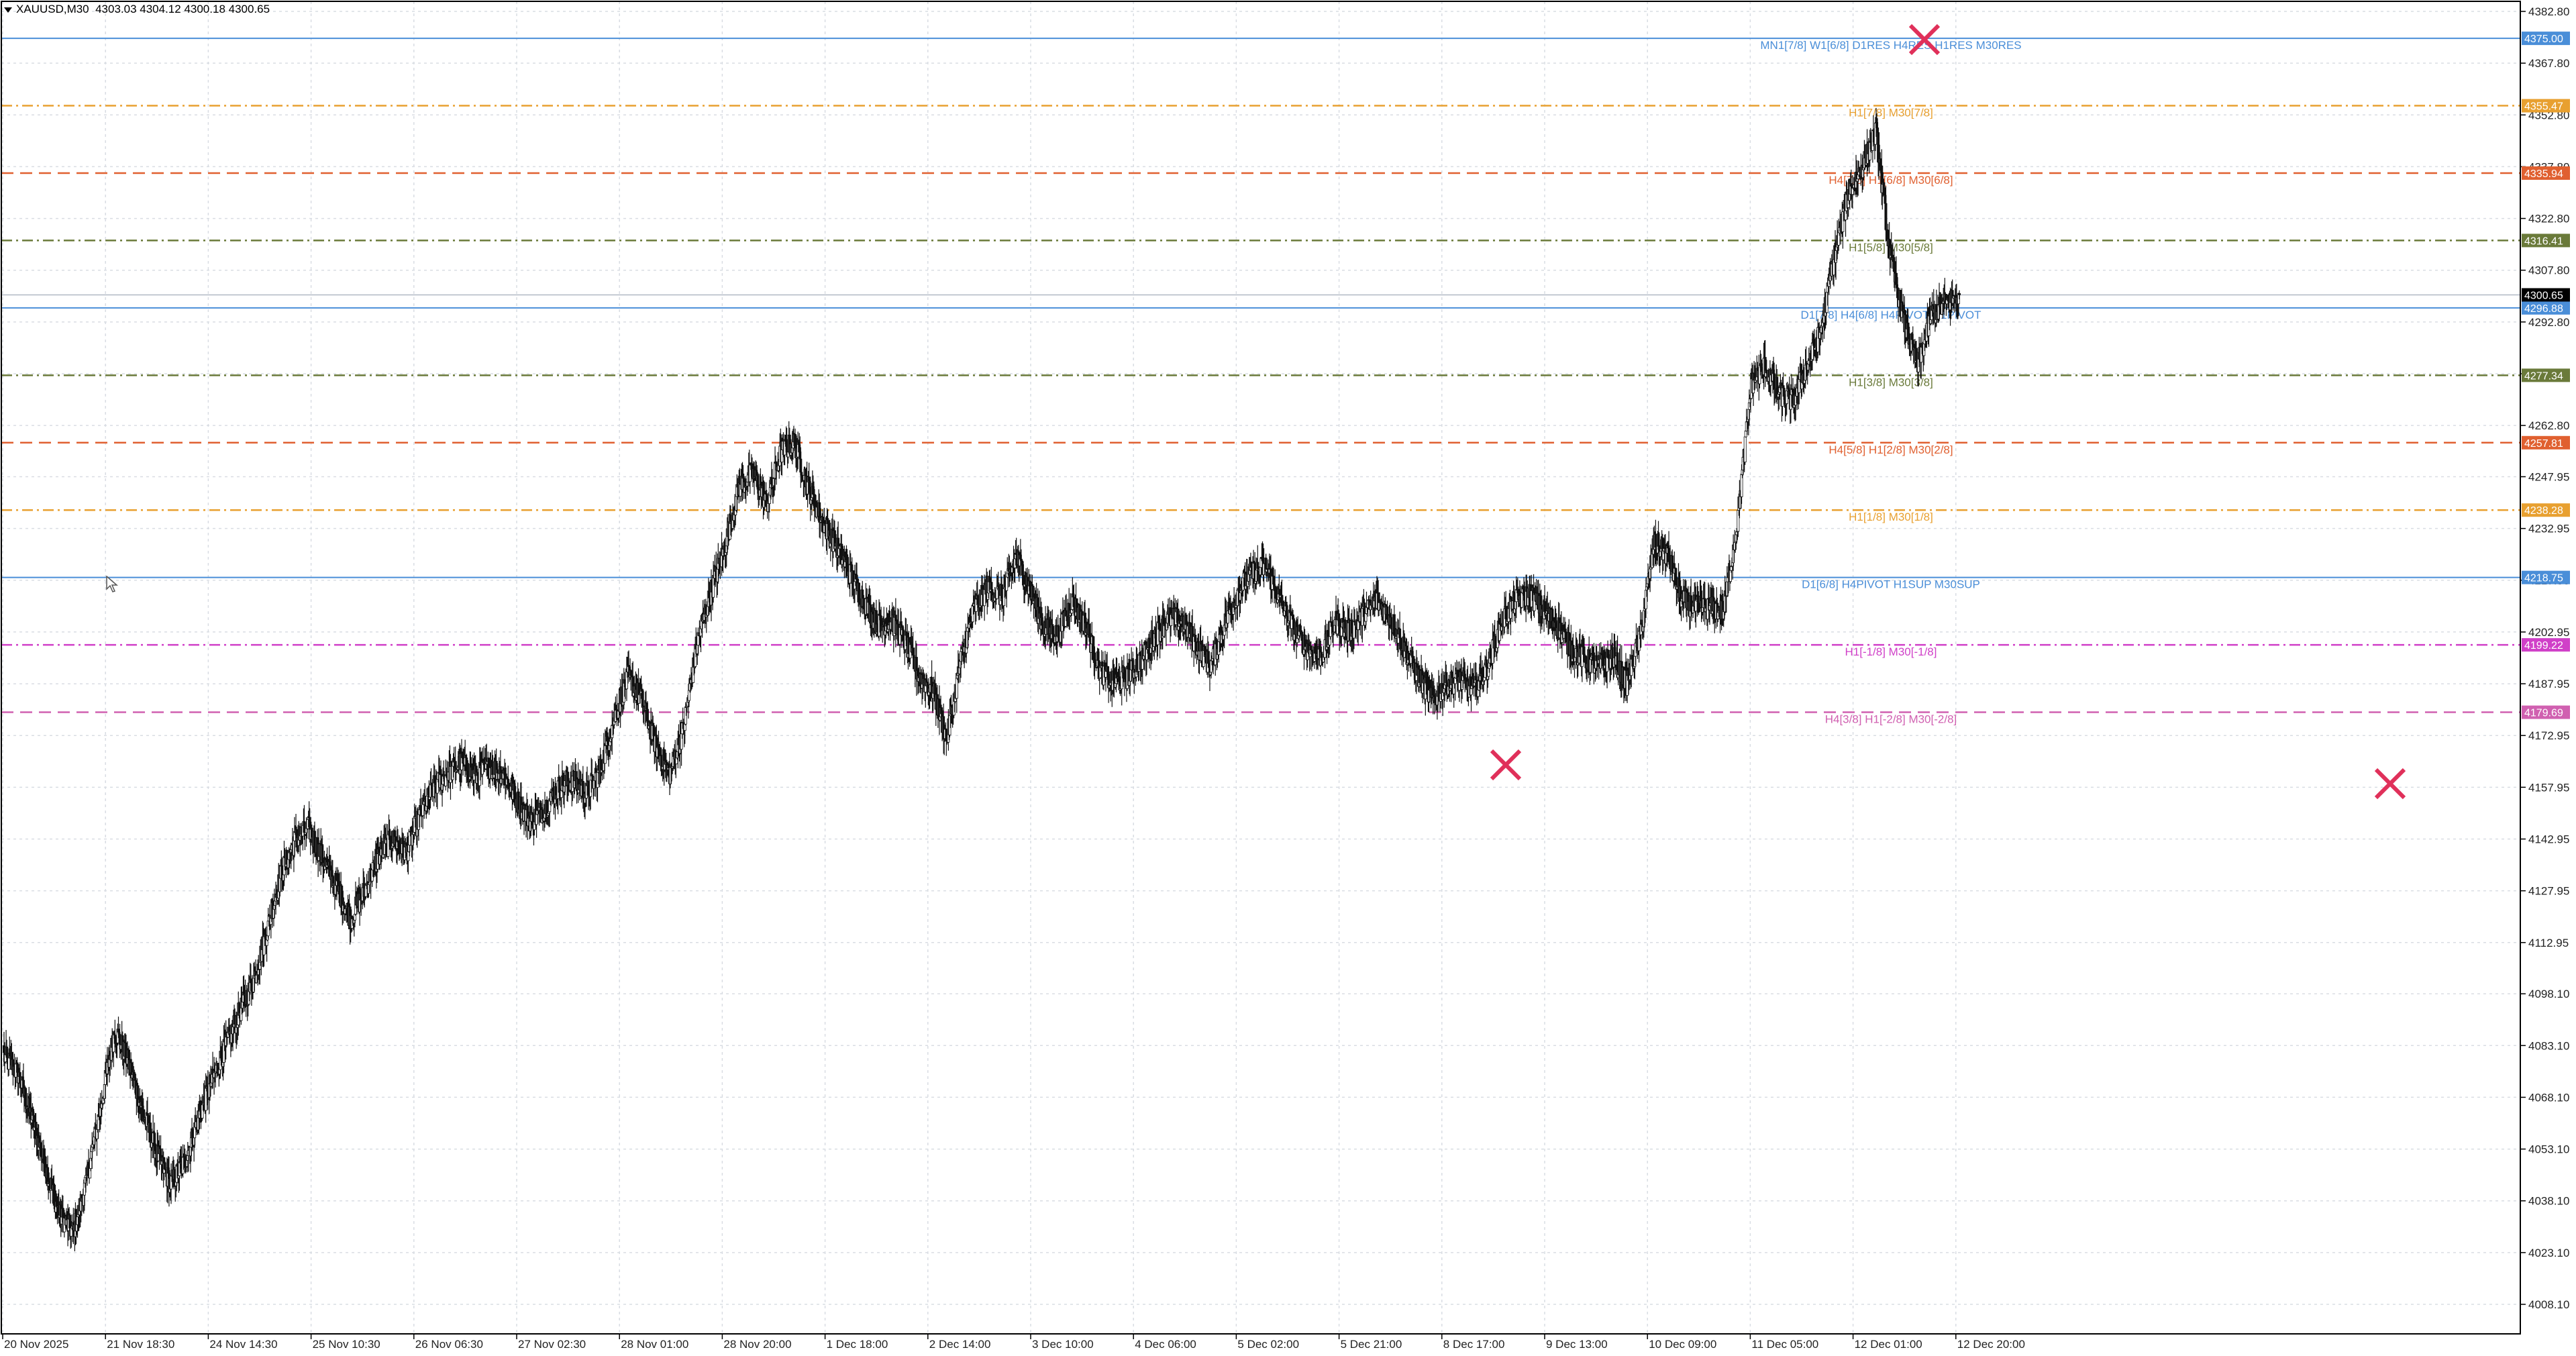  I want to click on level-price-tag-label: 4257.81, so click(2543, 444).